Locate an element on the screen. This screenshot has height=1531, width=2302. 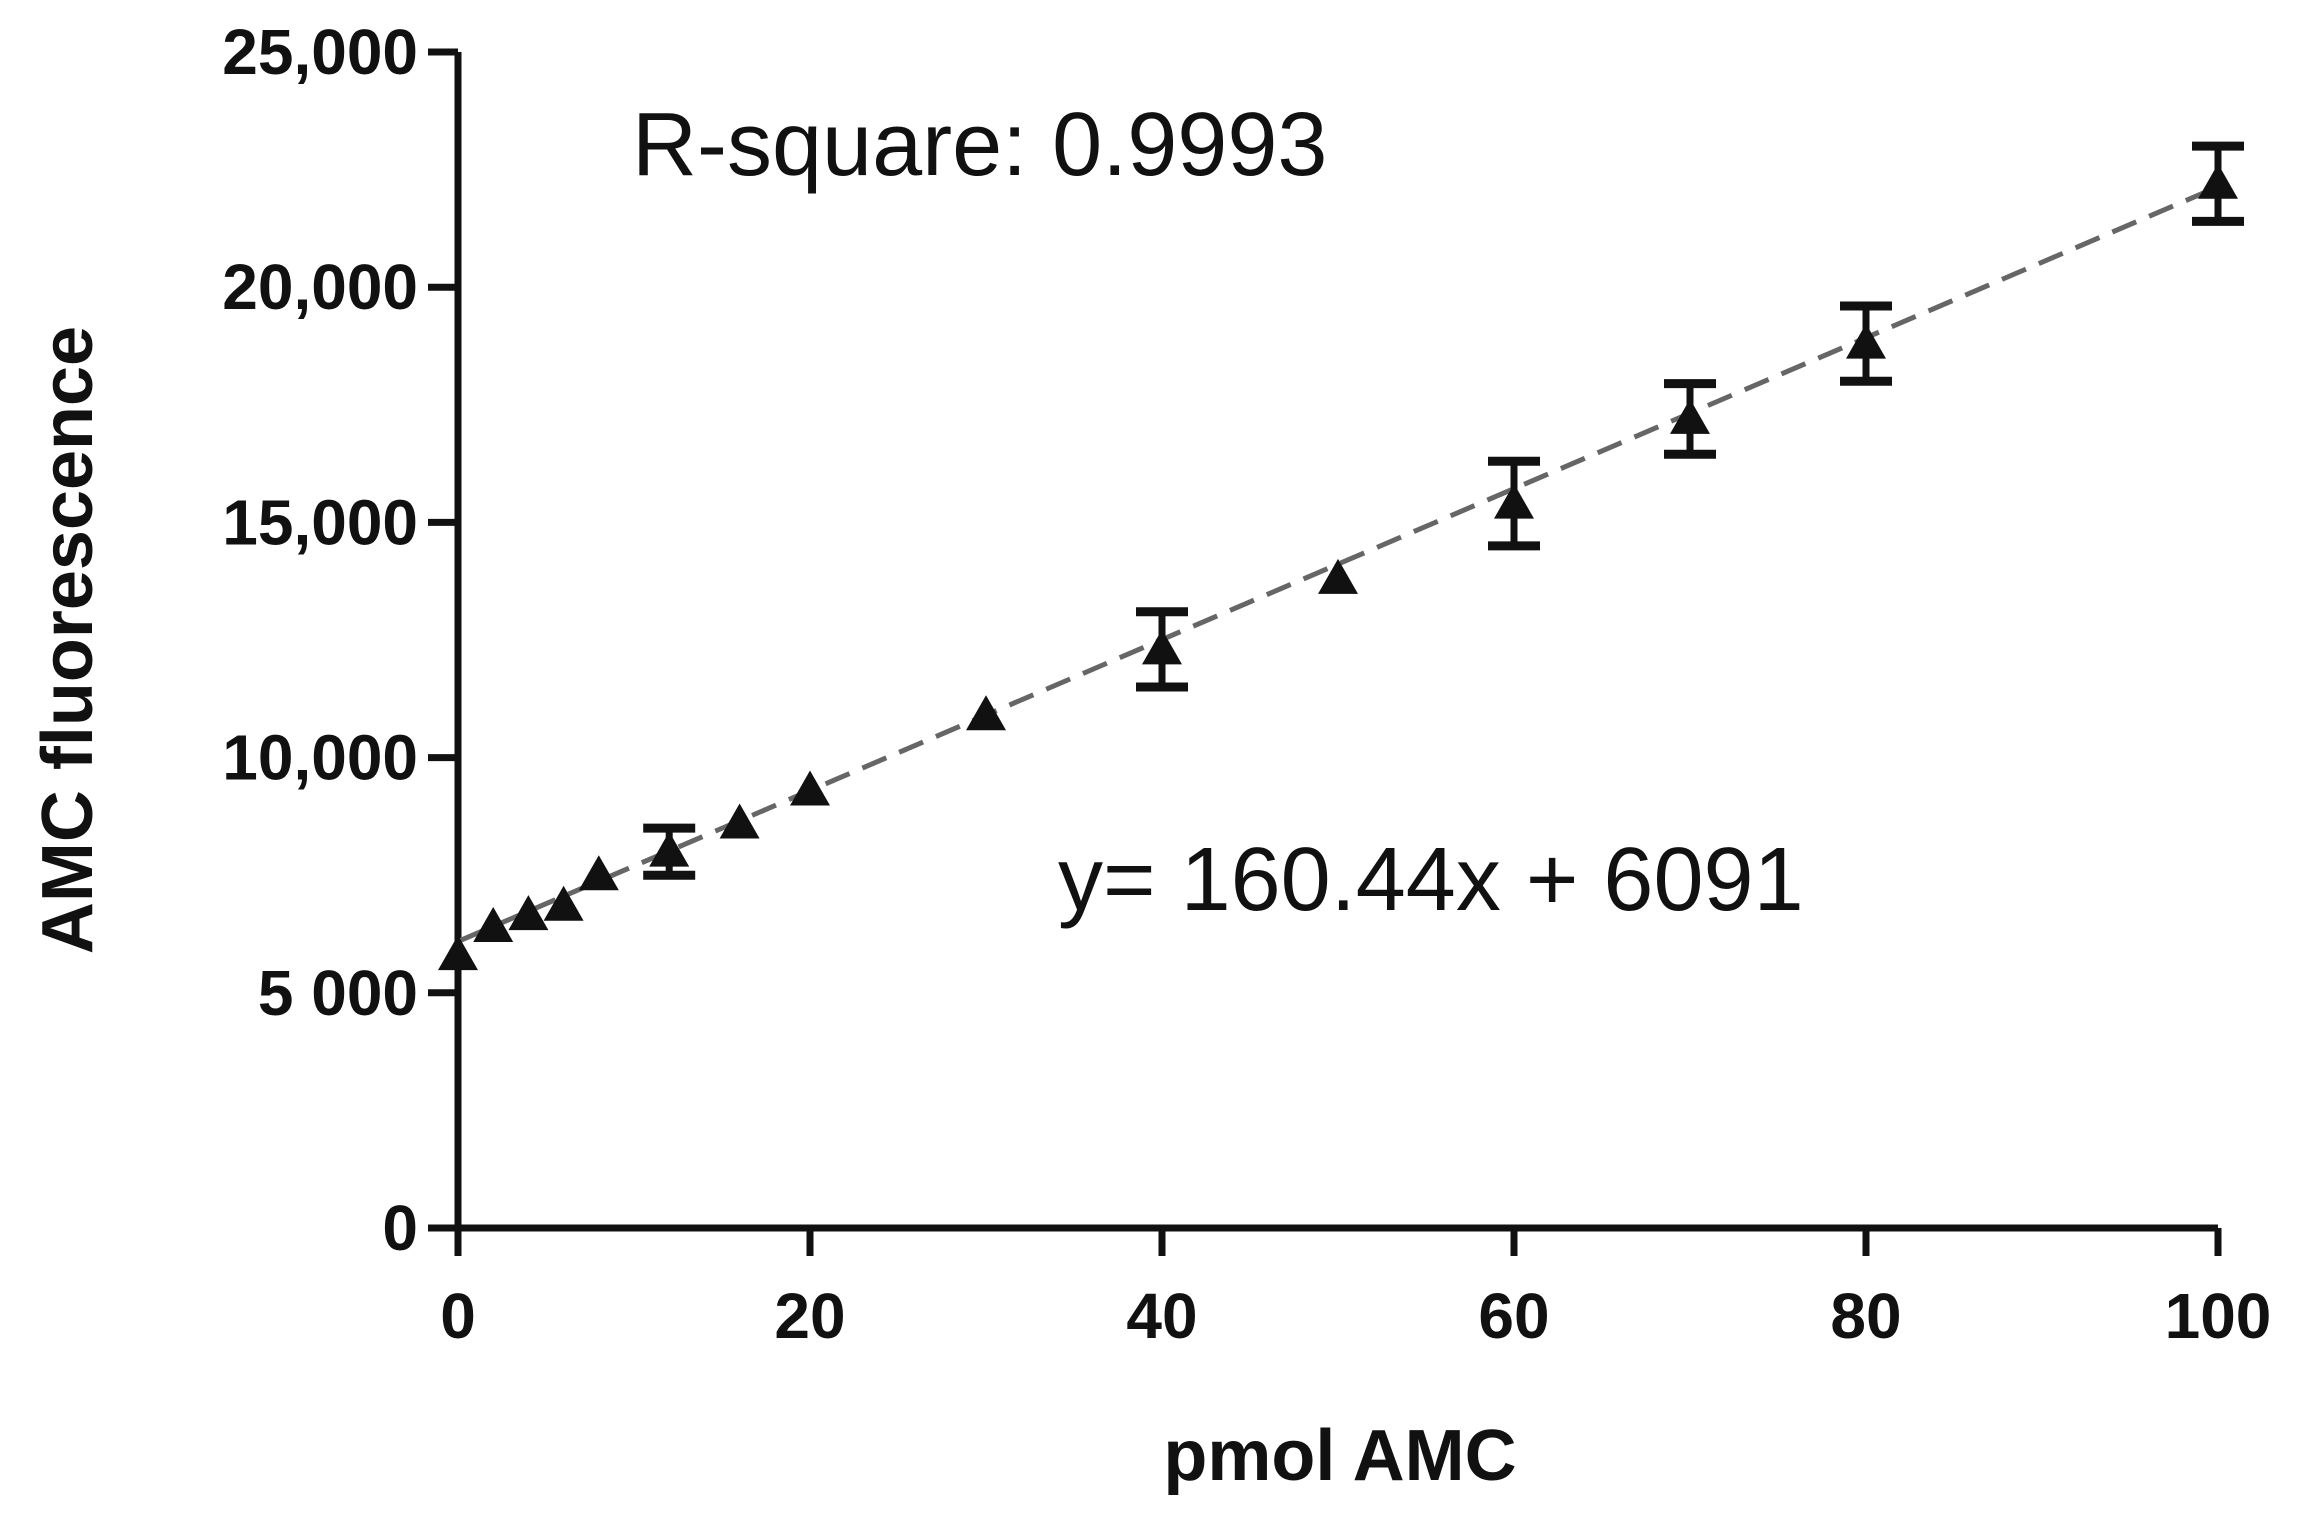
r-square-annotation: R-square: 0.9993 is located at coordinates (979, 145).